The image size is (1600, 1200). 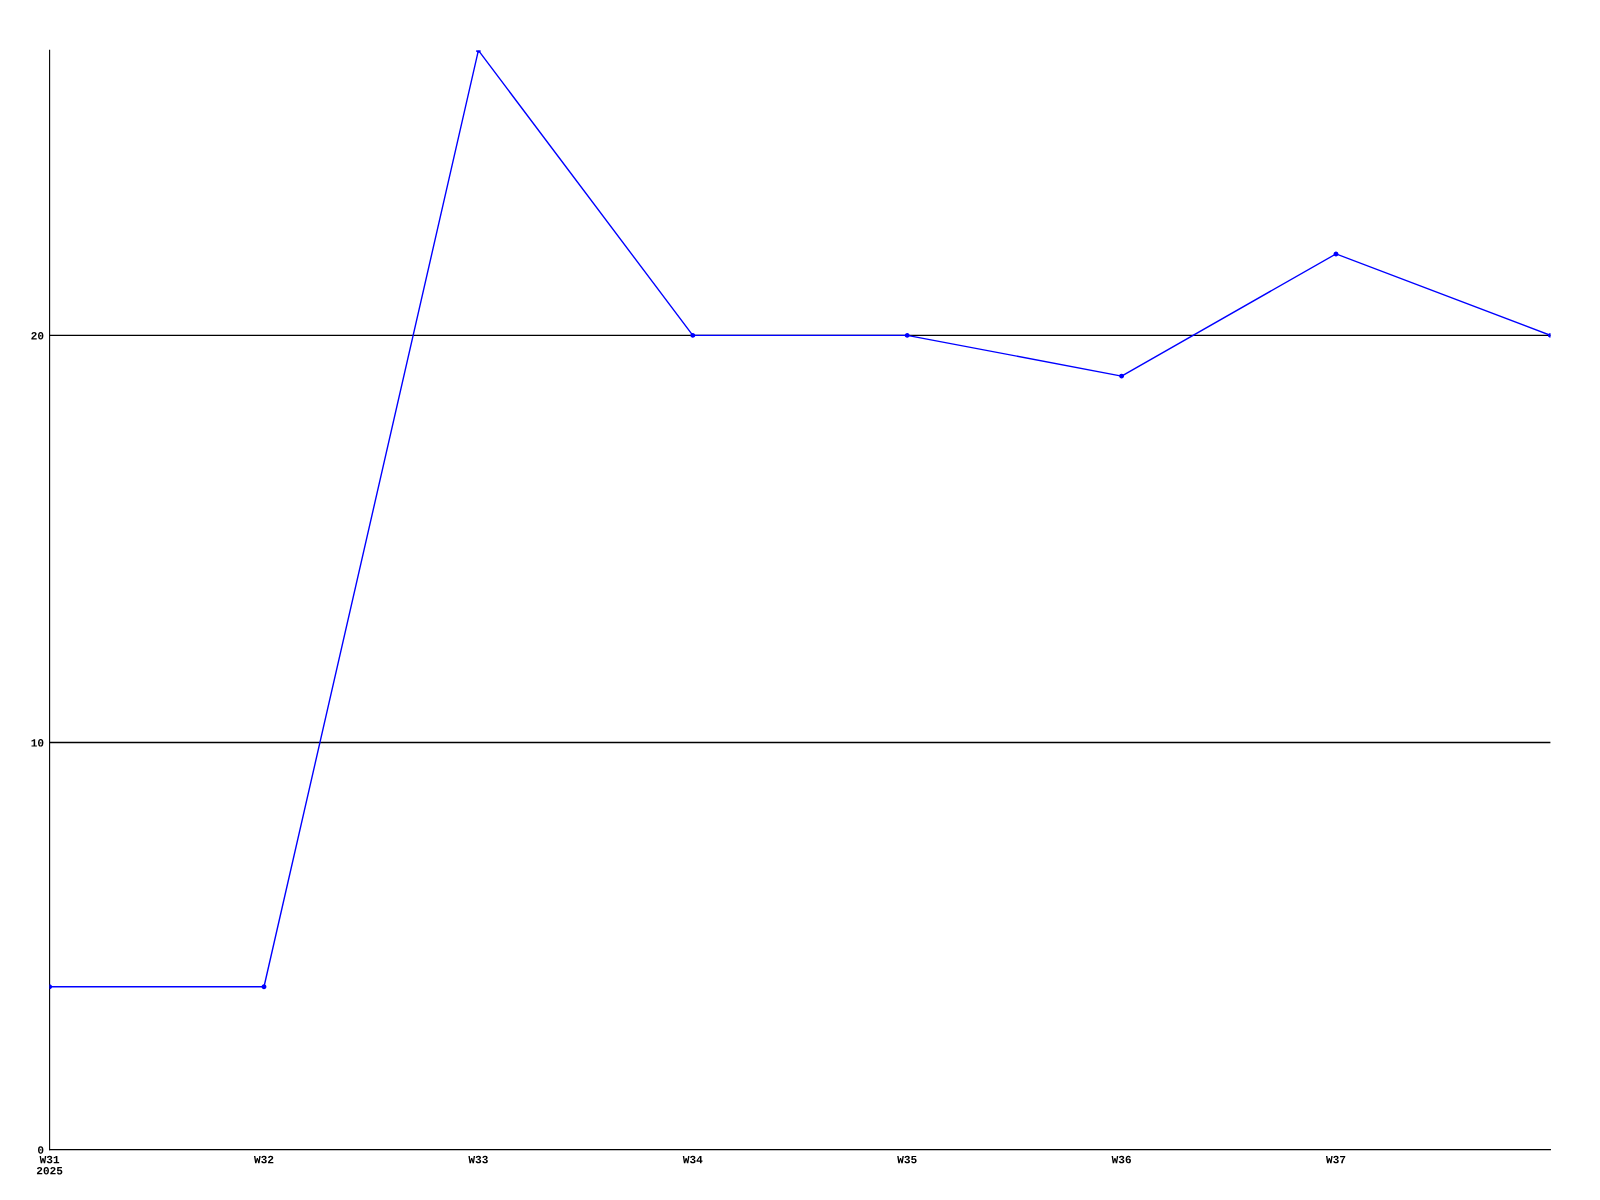 What do you see at coordinates (37, 335) in the screenshot?
I see `y-tick-label: 20` at bounding box center [37, 335].